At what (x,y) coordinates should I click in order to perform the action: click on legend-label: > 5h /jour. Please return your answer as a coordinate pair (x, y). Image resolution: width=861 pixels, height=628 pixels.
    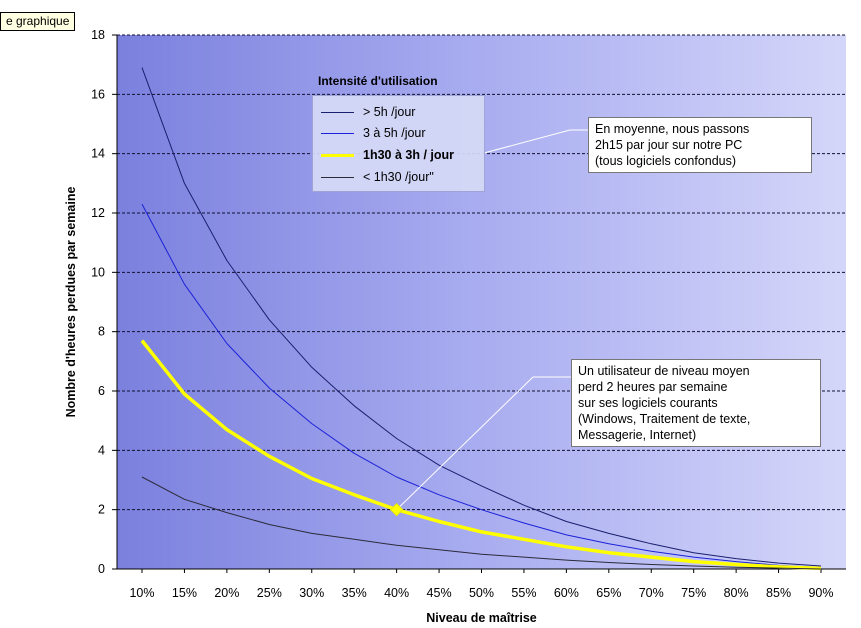
    Looking at the image, I should click on (389, 112).